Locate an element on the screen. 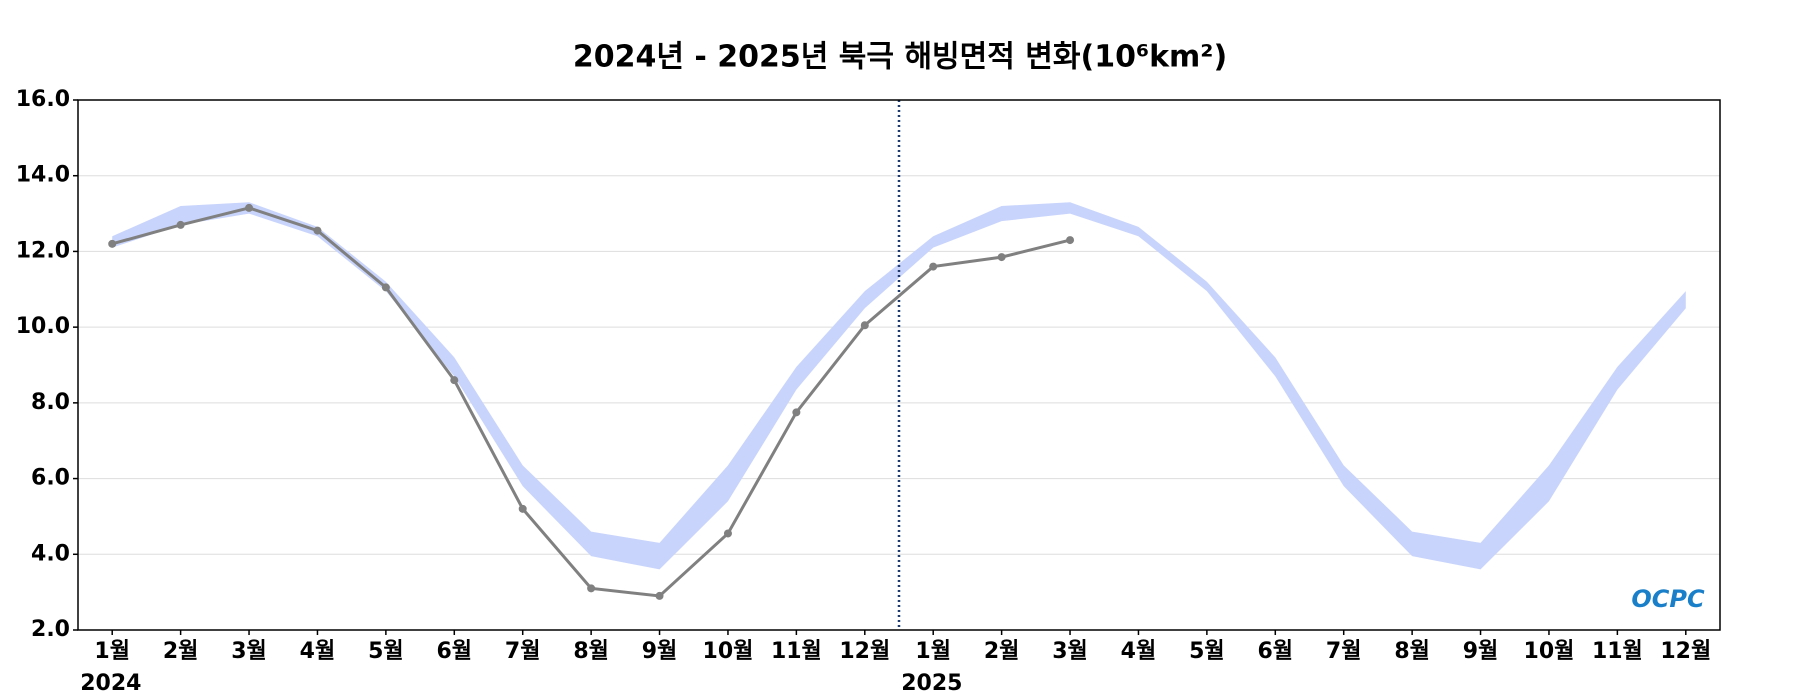 This screenshot has height=700, width=1800. y-tick-label: 2.0 is located at coordinates (50, 629).